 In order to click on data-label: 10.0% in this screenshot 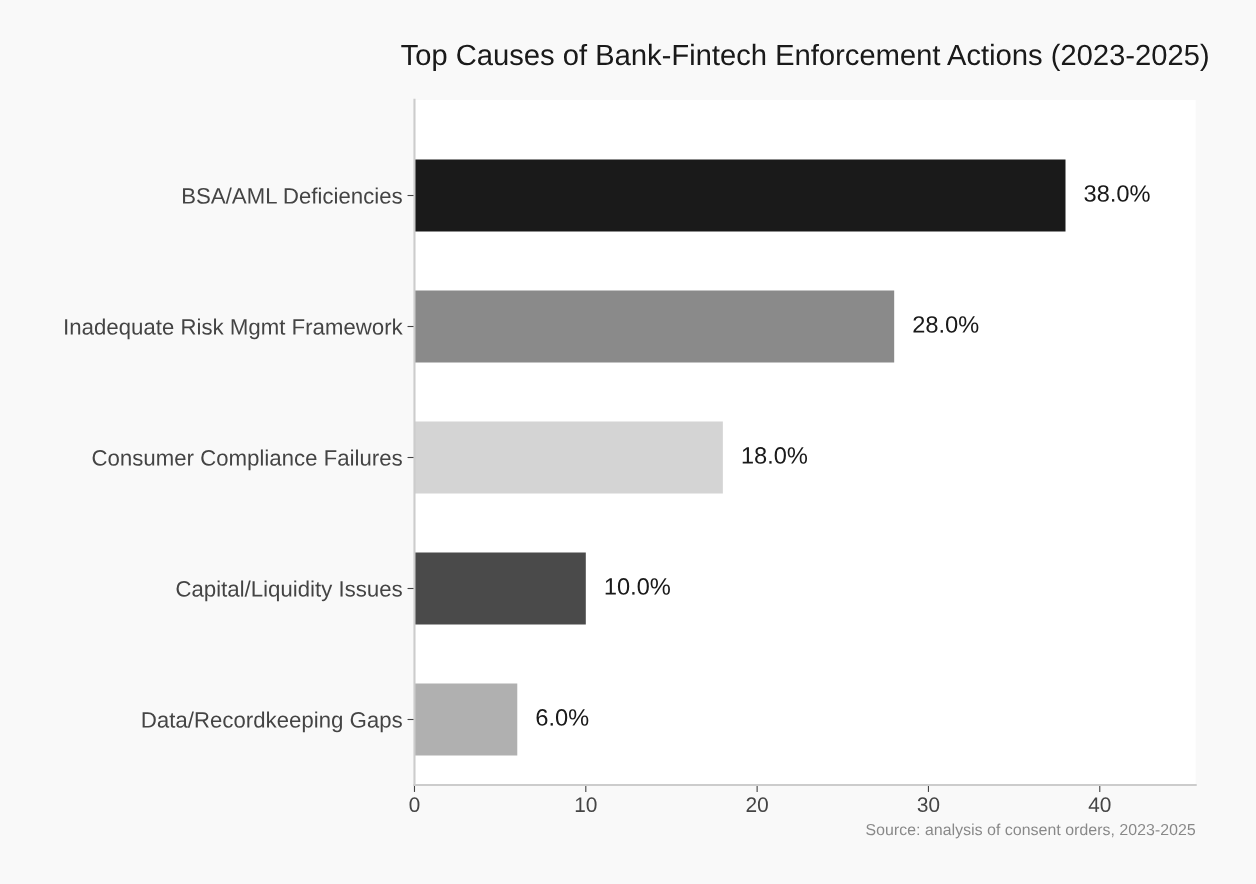, I will do `click(637, 586)`.